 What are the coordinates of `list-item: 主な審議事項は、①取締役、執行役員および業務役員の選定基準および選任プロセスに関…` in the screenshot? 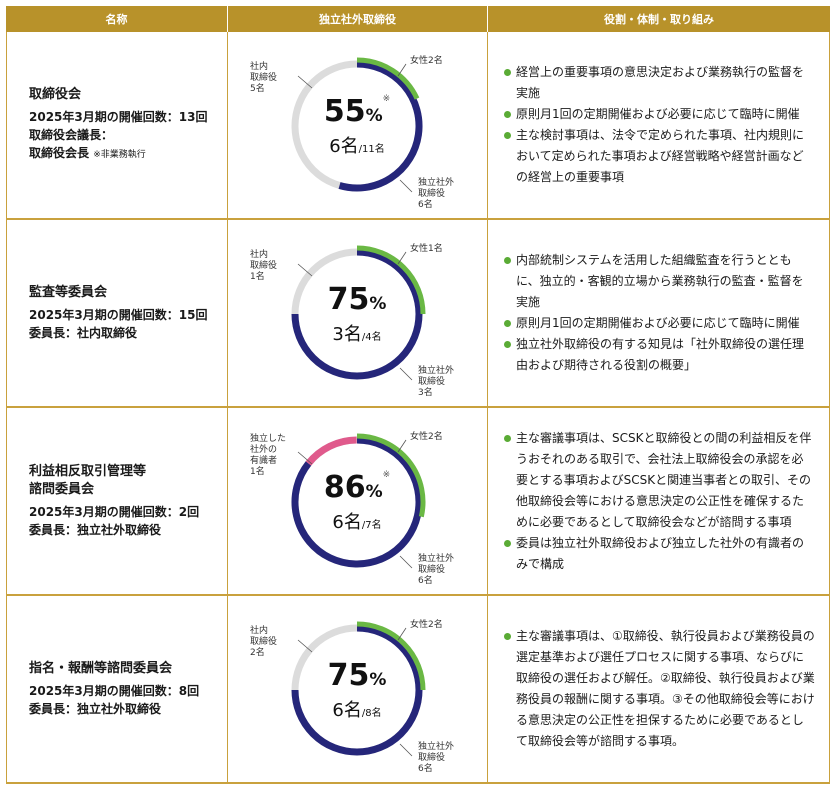 It's located at (659, 689).